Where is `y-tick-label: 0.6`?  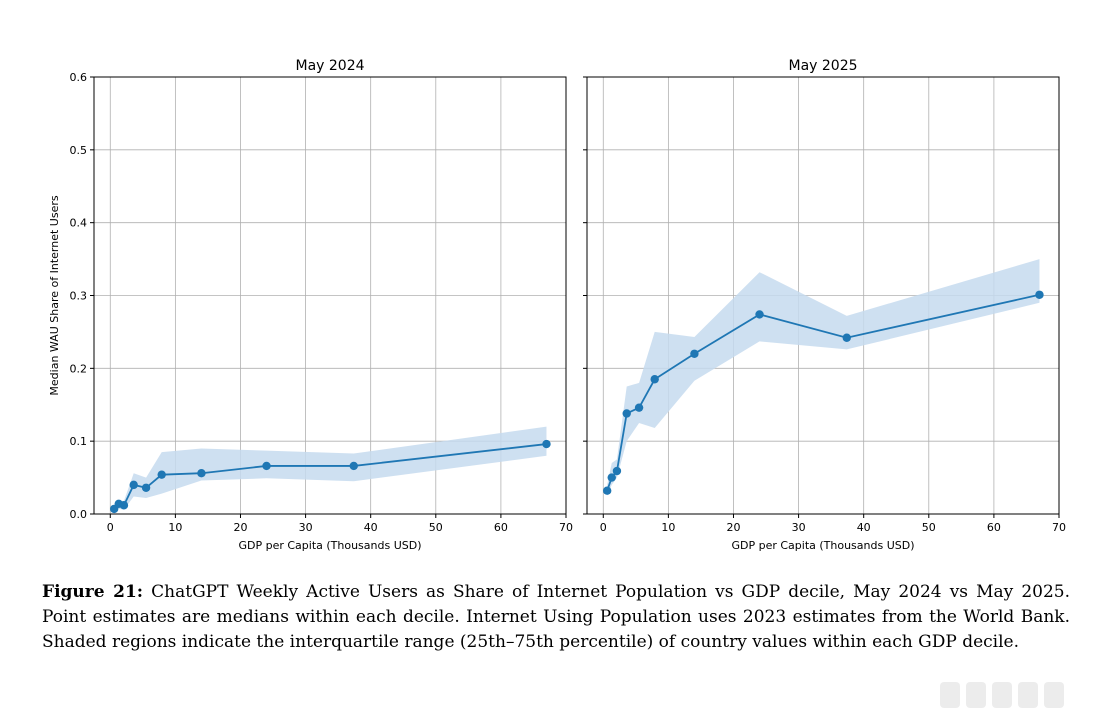 y-tick-label: 0.6 is located at coordinates (79, 77).